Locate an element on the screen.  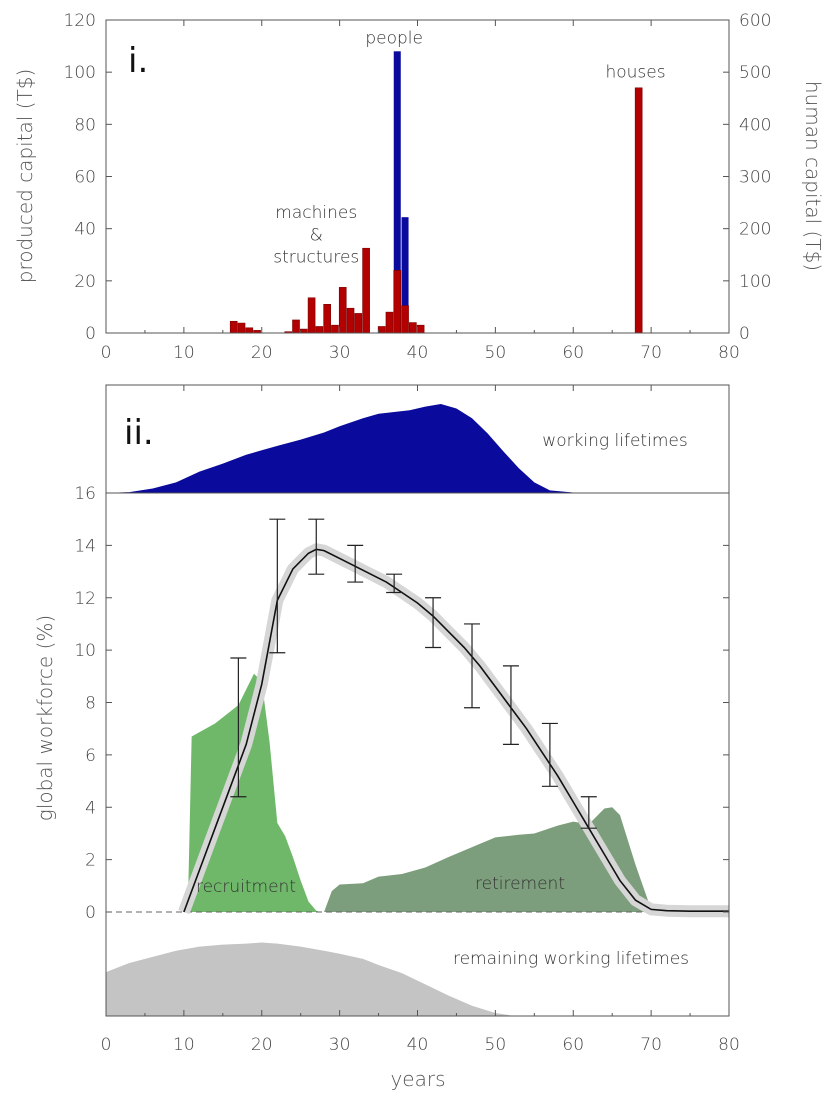
panel-i-label: i. is located at coordinates (138, 61).